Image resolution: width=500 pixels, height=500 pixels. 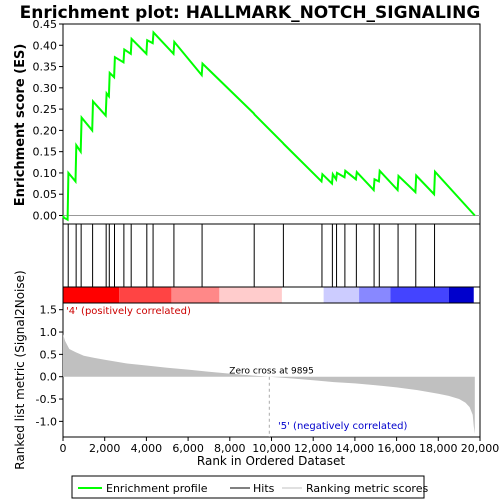 I want to click on metric-x-tick-label: 16,000, so click(x=396, y=448).